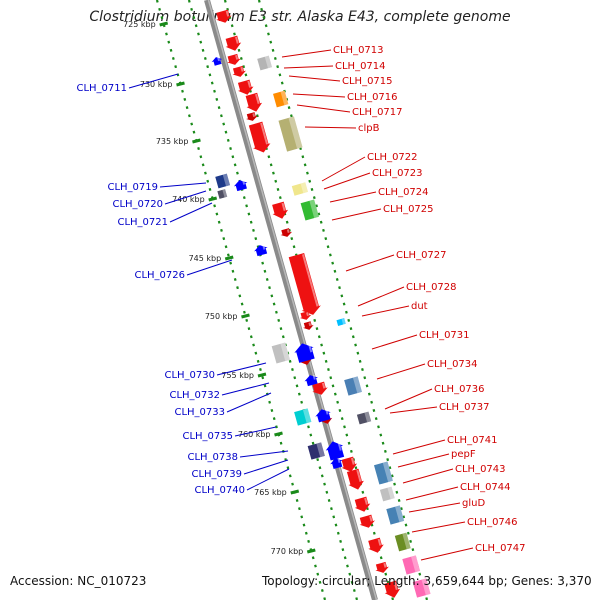 This screenshot has height=600, width=600. I want to click on forward-gene-label: CLH_0743, so click(480, 469).